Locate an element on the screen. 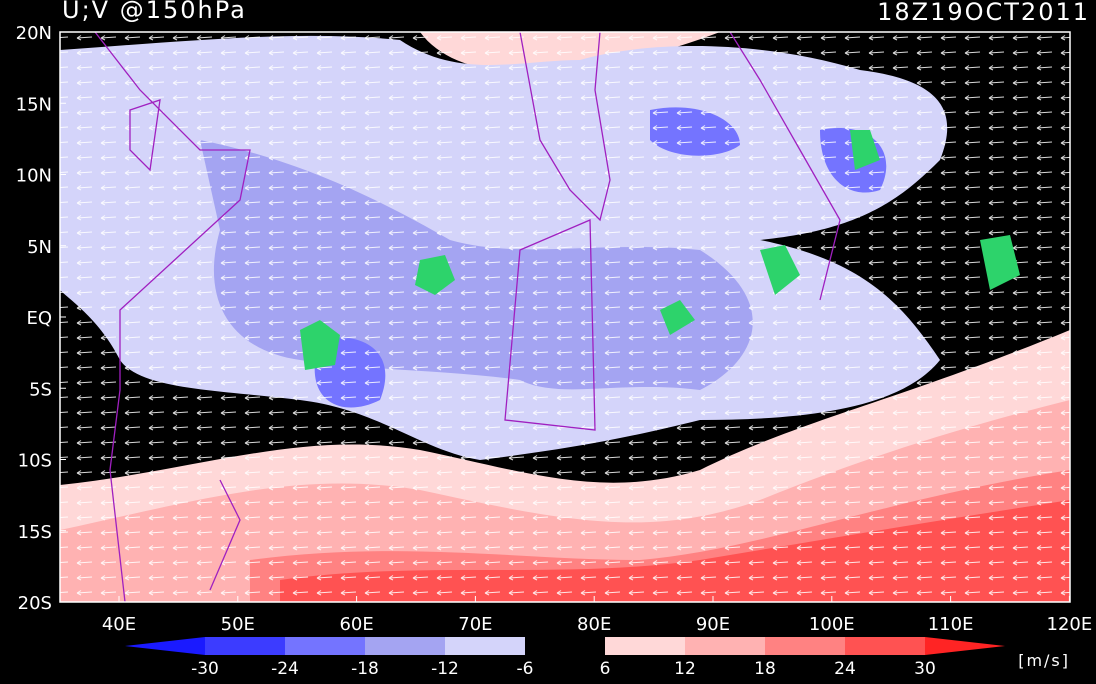  lon-label: 40E is located at coordinates (119, 624).